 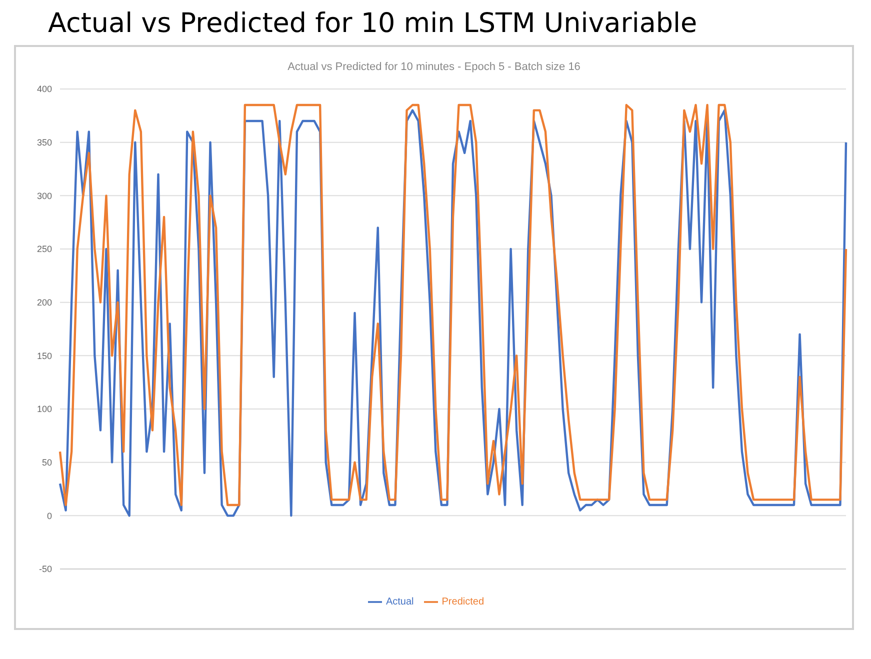 What do you see at coordinates (45, 569) in the screenshot?
I see `y-tick-label: -50` at bounding box center [45, 569].